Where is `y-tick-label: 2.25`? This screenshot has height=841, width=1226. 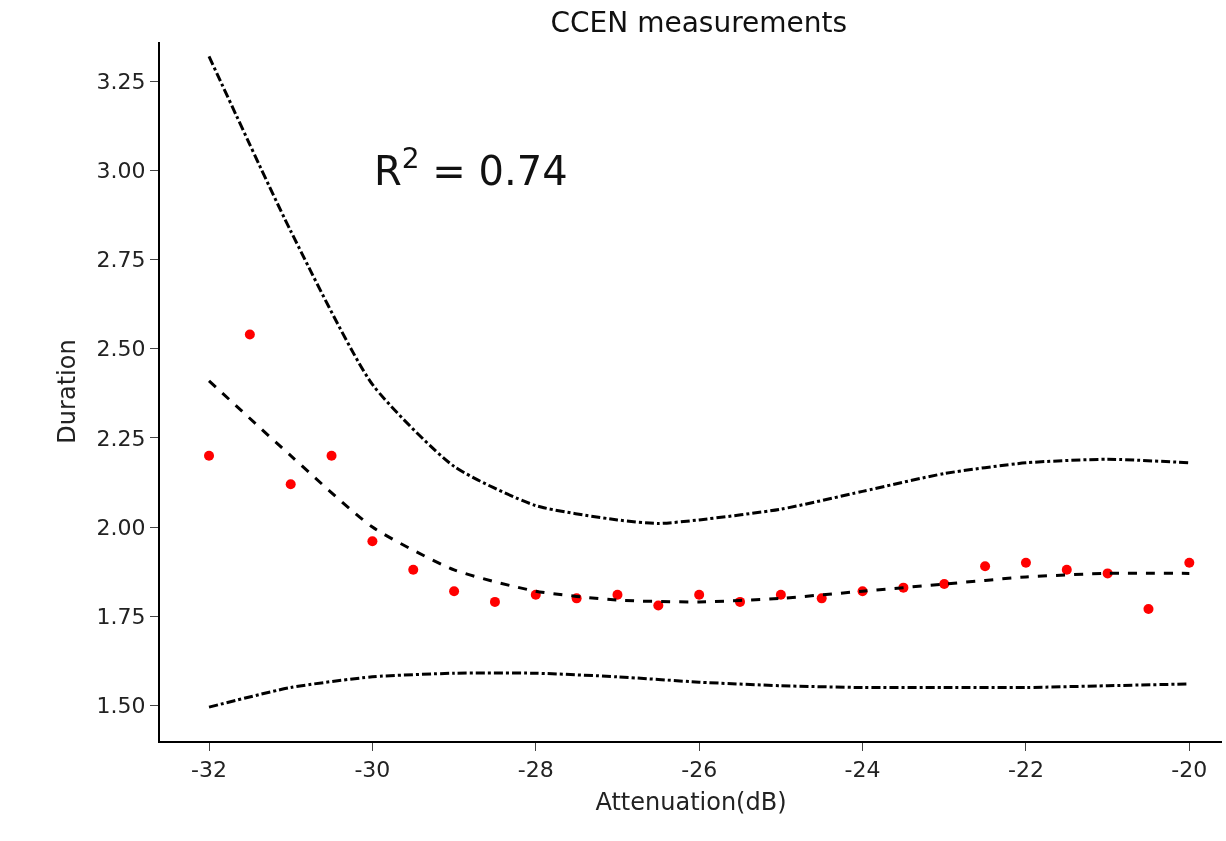
y-tick-label: 2.25 is located at coordinates (121, 438).